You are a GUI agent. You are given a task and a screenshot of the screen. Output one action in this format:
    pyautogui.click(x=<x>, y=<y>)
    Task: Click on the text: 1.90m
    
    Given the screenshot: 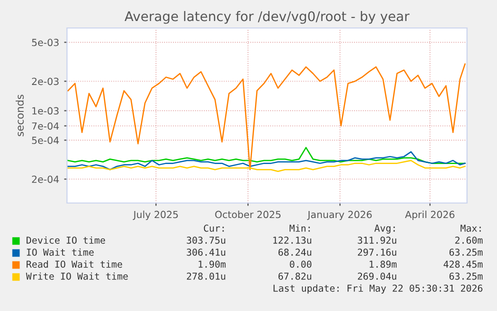 What is the action you would take?
    pyautogui.click(x=212, y=264)
    